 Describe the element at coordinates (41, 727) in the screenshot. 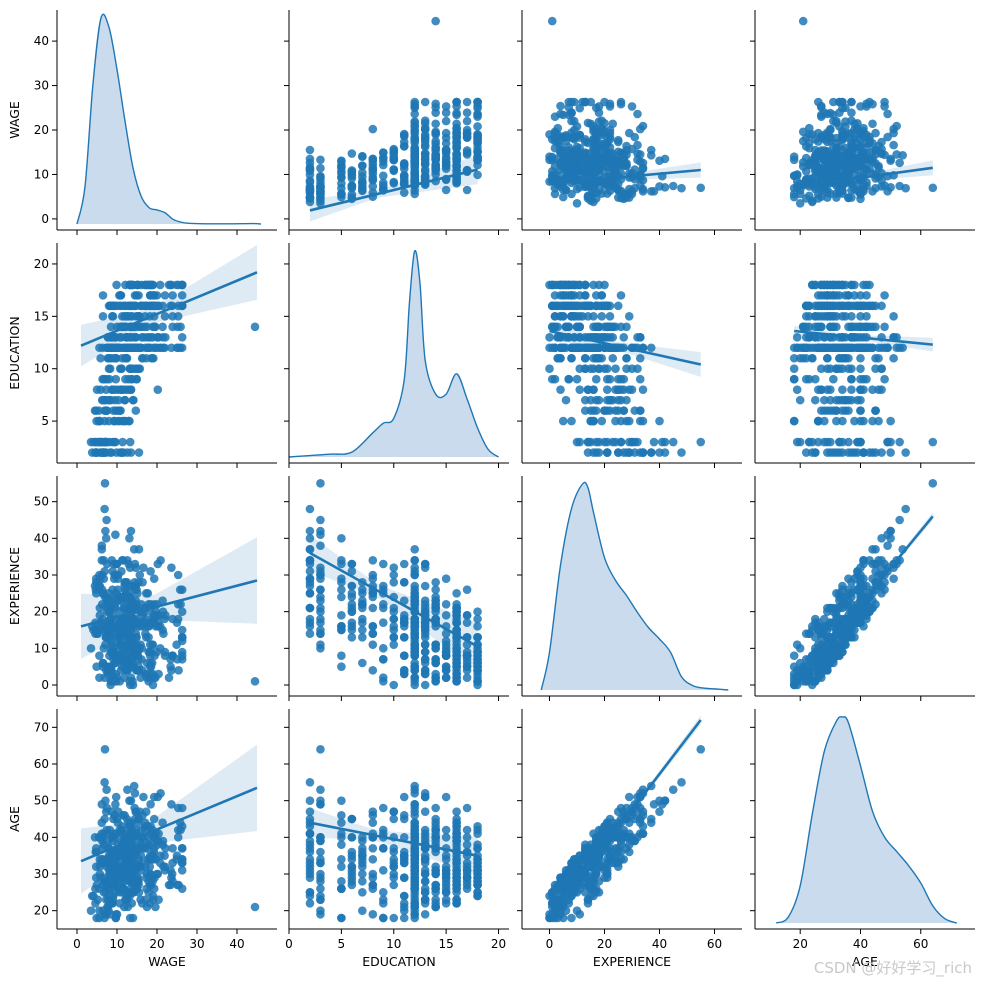

I see `y-tick-label: 70` at that location.